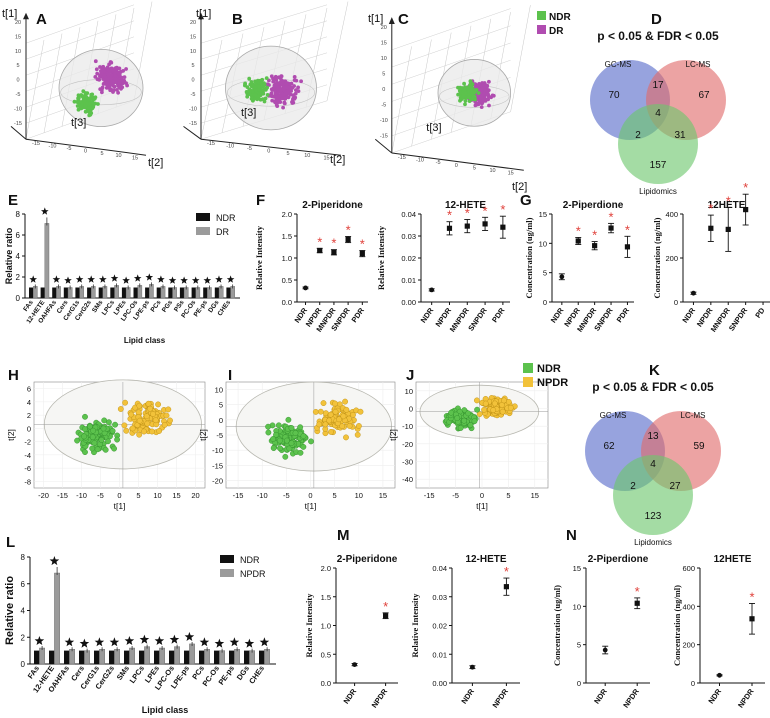  What do you see at coordinates (216, 225) in the screenshot?
I see `bar-legend: NDR DR` at bounding box center [216, 225].